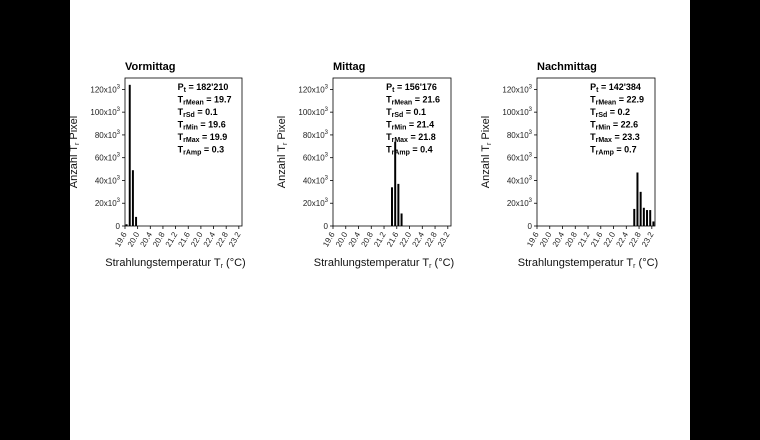  What do you see at coordinates (567, 67) in the screenshot?
I see `chart-title: Nachmittag` at bounding box center [567, 67].